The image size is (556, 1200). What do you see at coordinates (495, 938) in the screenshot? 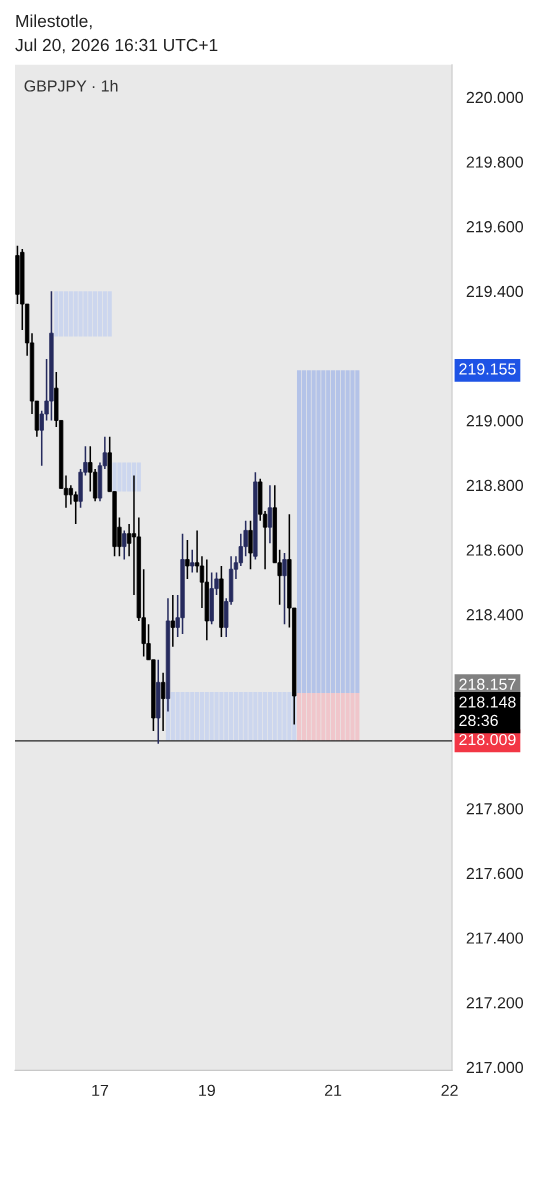
I see `y-tick-label: 217.400` at bounding box center [495, 938].